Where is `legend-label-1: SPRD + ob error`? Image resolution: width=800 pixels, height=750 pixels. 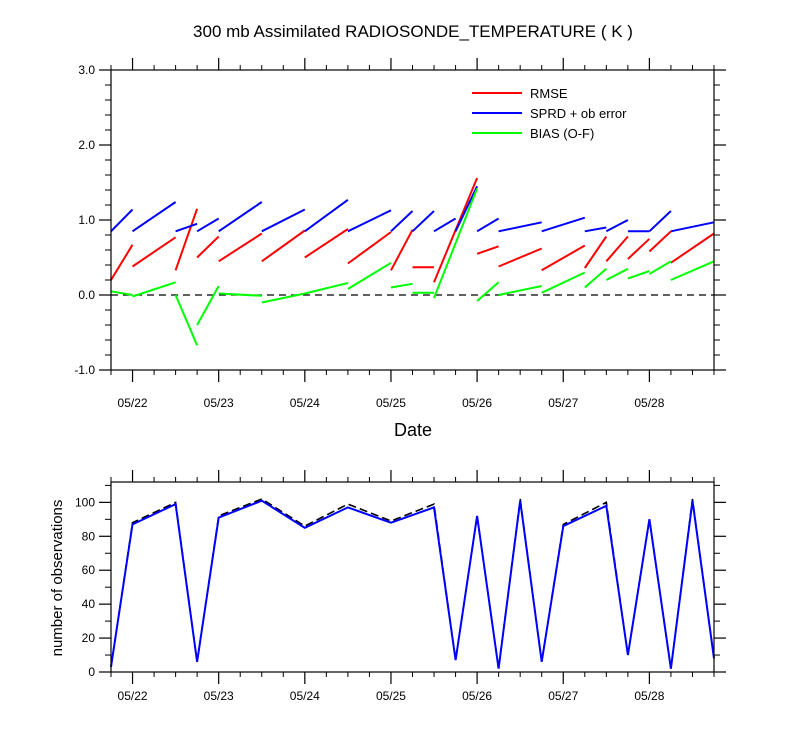 legend-label-1: SPRD + ob error is located at coordinates (578, 113).